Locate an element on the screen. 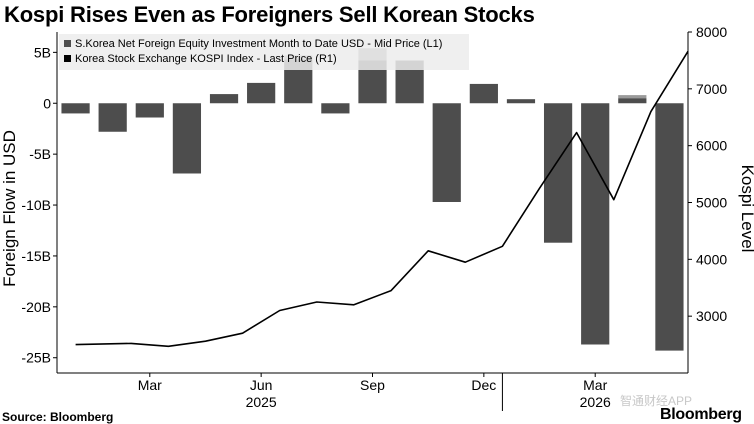  left-axis-tick-label: -25B is located at coordinates (36, 358).